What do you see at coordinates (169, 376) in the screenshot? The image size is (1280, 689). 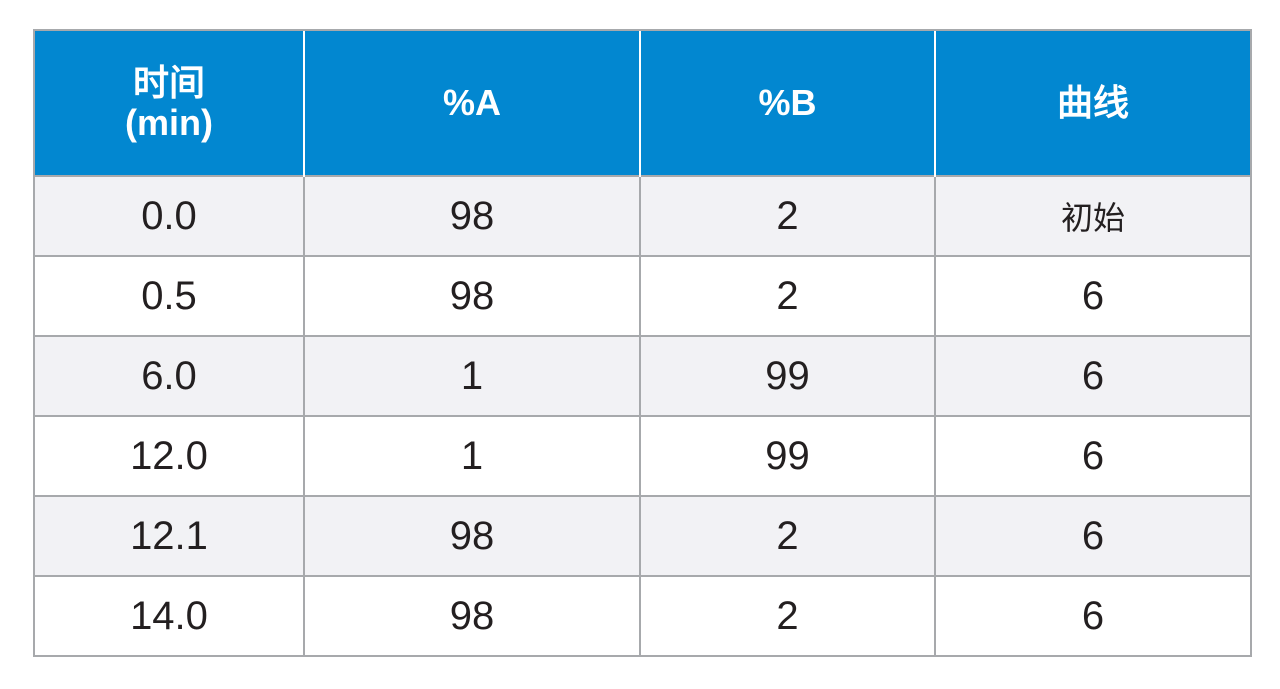 I see `cell-time: 6.0` at bounding box center [169, 376].